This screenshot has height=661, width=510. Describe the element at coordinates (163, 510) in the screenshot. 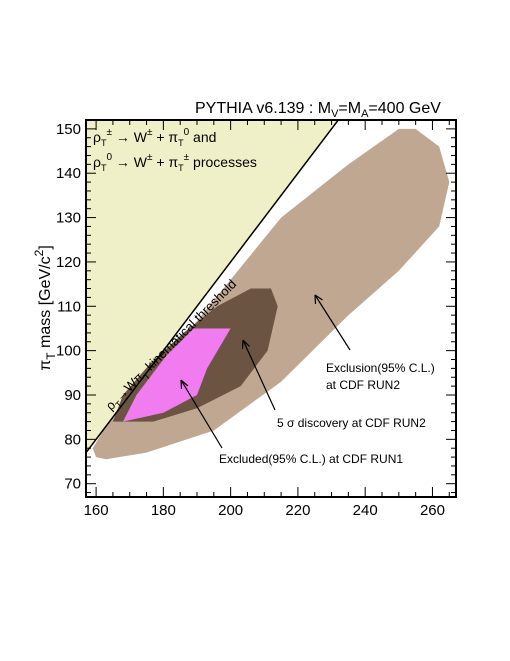

I see `x-tick-label: 180` at that location.